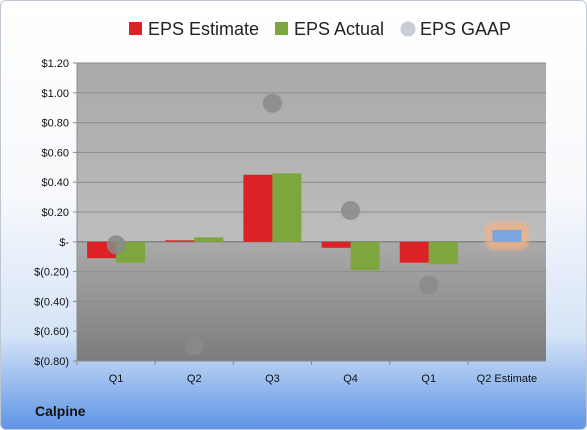  I want to click on legend-label: EPS Actual, so click(339, 29).